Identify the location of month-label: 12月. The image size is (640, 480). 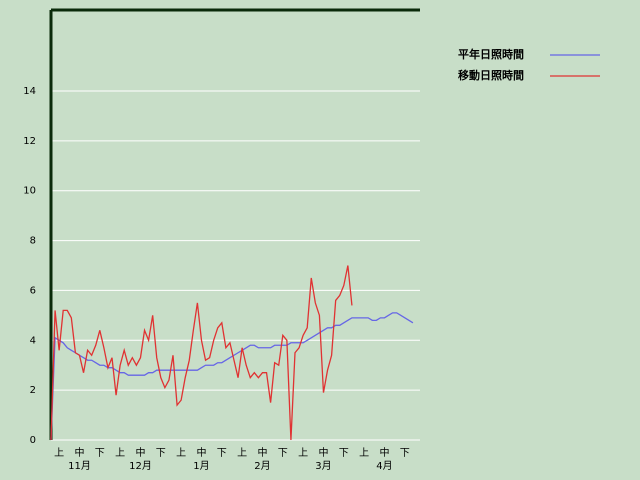
(140, 466).